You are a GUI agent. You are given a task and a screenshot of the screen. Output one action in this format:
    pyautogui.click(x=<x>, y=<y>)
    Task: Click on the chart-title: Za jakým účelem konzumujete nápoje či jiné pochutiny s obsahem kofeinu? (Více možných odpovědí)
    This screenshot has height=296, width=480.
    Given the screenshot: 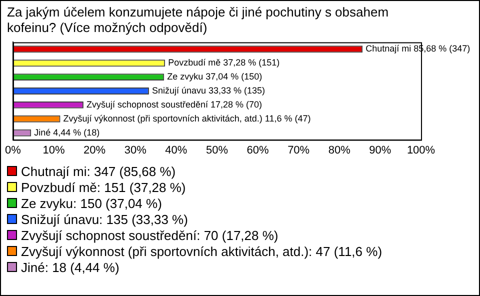 What is the action you would take?
    pyautogui.click(x=198, y=19)
    